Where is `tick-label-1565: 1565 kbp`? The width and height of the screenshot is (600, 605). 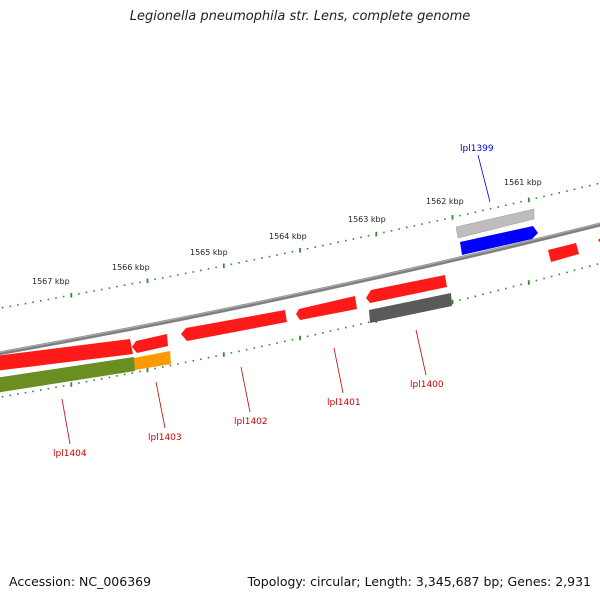 tick-label-1565: 1565 kbp is located at coordinates (209, 252).